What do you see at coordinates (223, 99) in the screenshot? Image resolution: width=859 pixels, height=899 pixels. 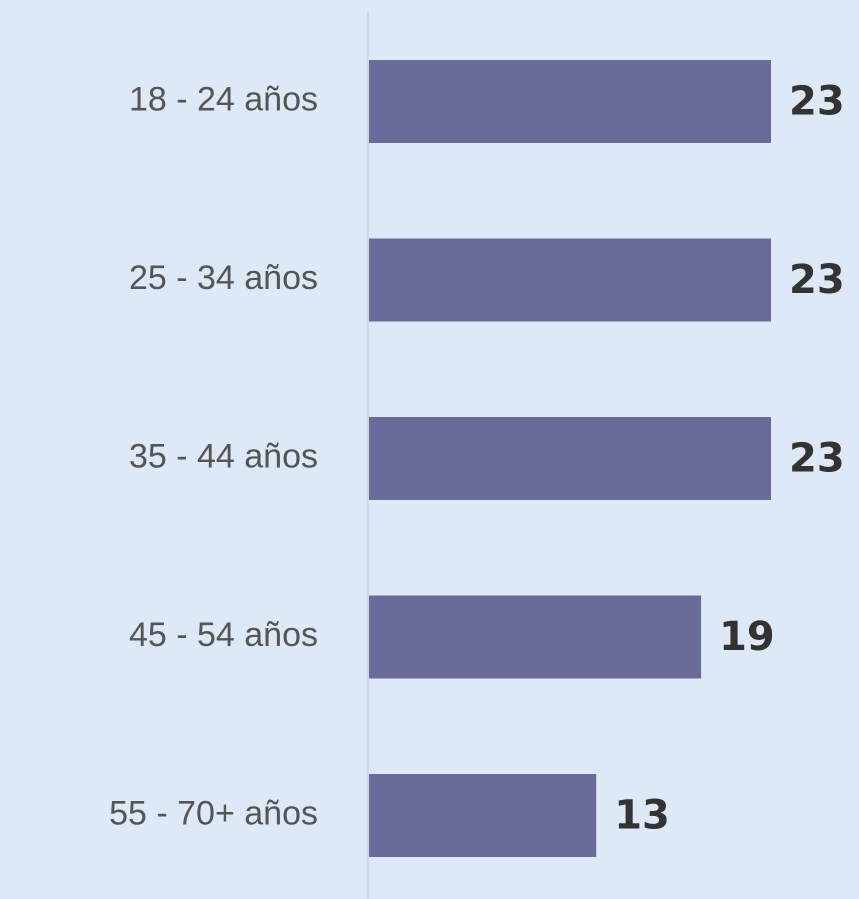 I see `category-label: 18 - 24 años` at bounding box center [223, 99].